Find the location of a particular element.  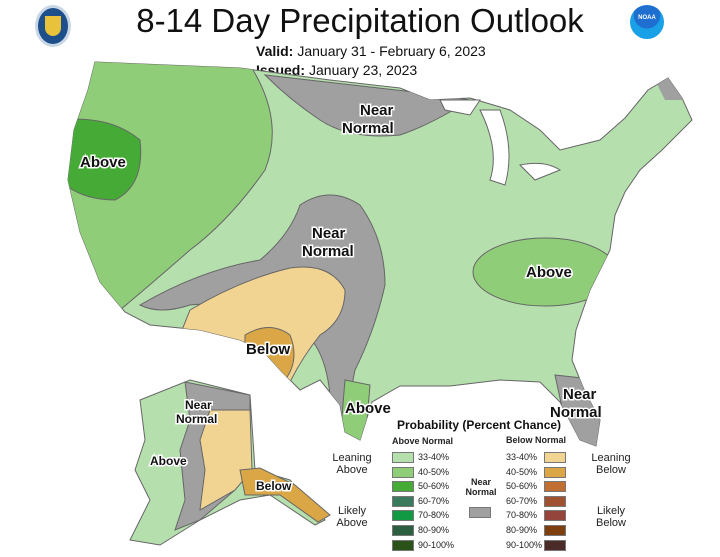

label-near-central-1: Near is located at coordinates (329, 233).